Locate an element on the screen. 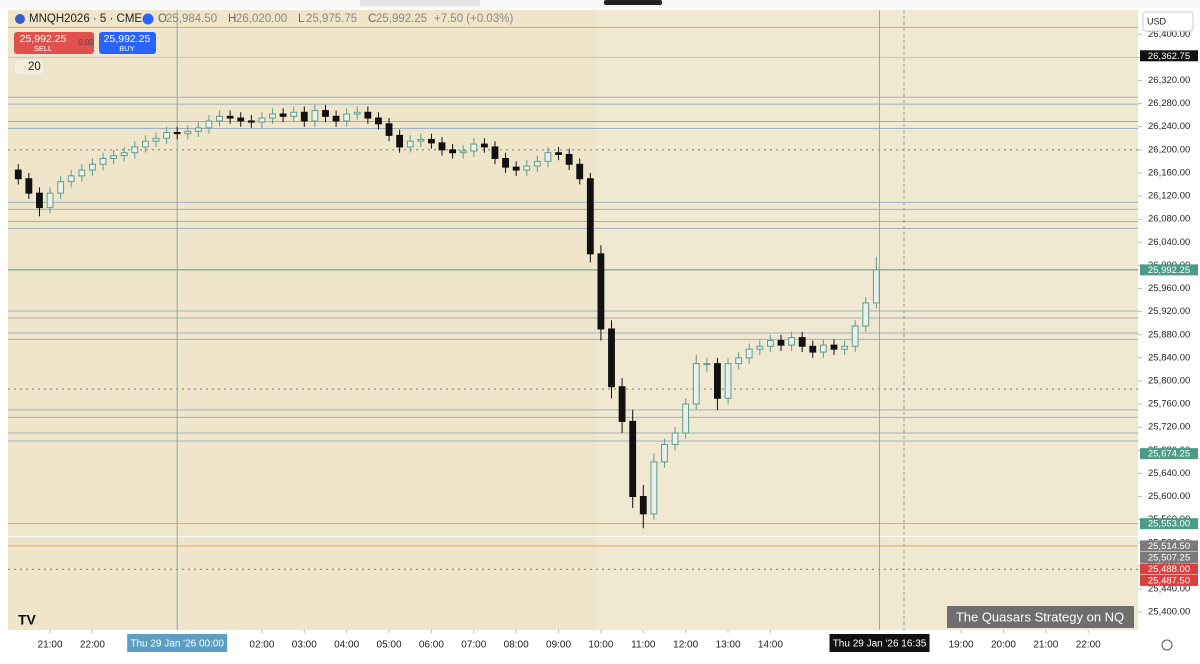  ohlc-value: 25,992.25 is located at coordinates (401, 19).